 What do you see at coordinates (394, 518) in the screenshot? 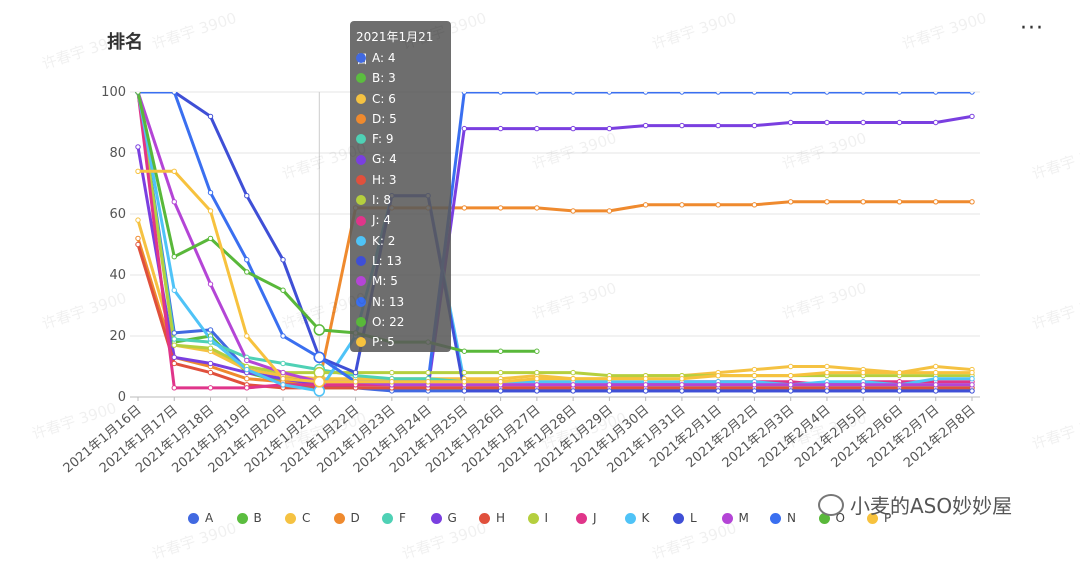
I see `legend-item-F: F` at bounding box center [394, 518].